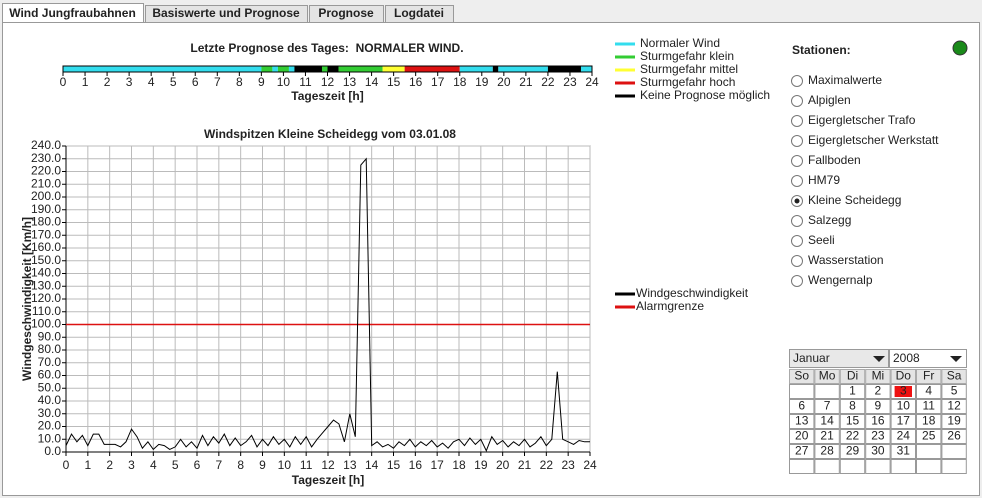  Describe the element at coordinates (928, 358) in the screenshot. I see `year-combo` at that location.